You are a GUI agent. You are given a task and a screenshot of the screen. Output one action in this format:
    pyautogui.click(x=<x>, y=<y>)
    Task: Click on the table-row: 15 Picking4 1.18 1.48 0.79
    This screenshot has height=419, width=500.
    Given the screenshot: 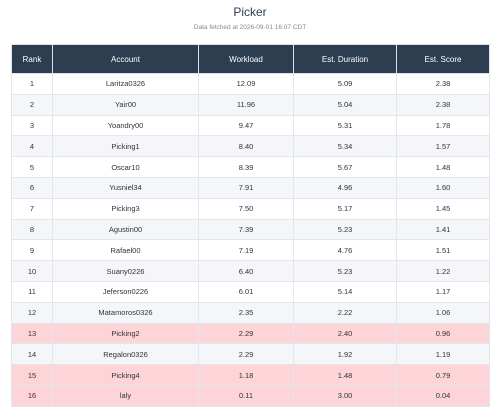 What is the action you would take?
    pyautogui.click(x=250, y=375)
    